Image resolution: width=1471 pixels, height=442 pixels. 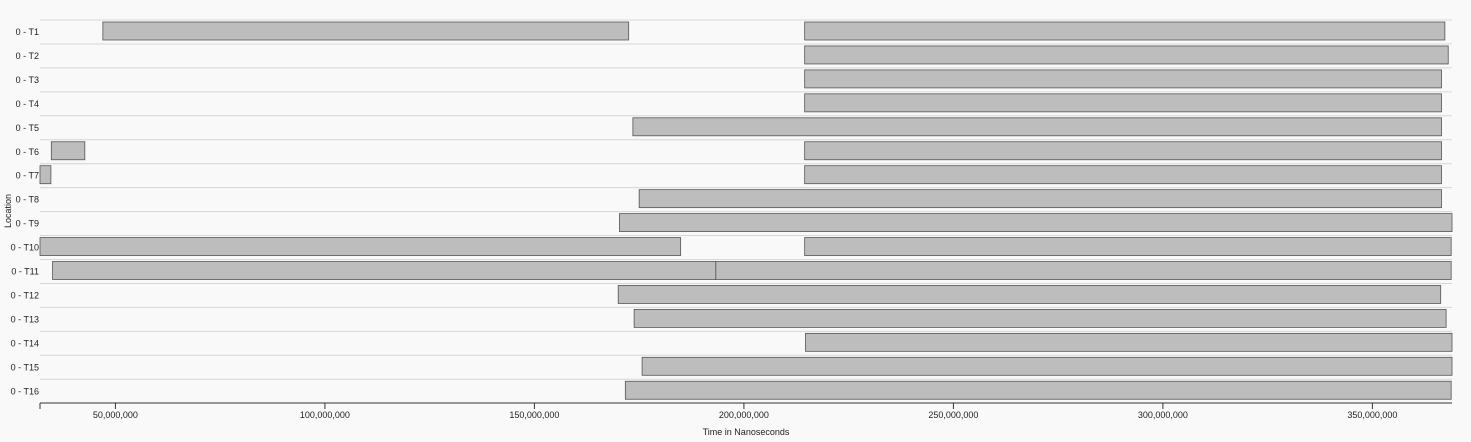 I want to click on x-tick-label: 300,000,000, so click(x=1163, y=415).